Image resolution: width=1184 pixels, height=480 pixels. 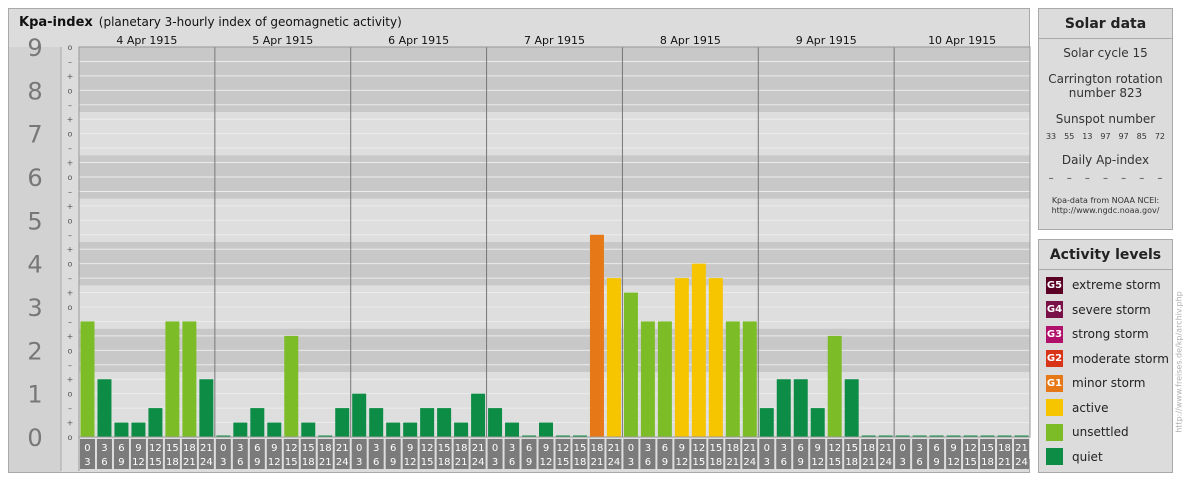 I want to click on y-tick-label: 1, so click(x=34, y=395).